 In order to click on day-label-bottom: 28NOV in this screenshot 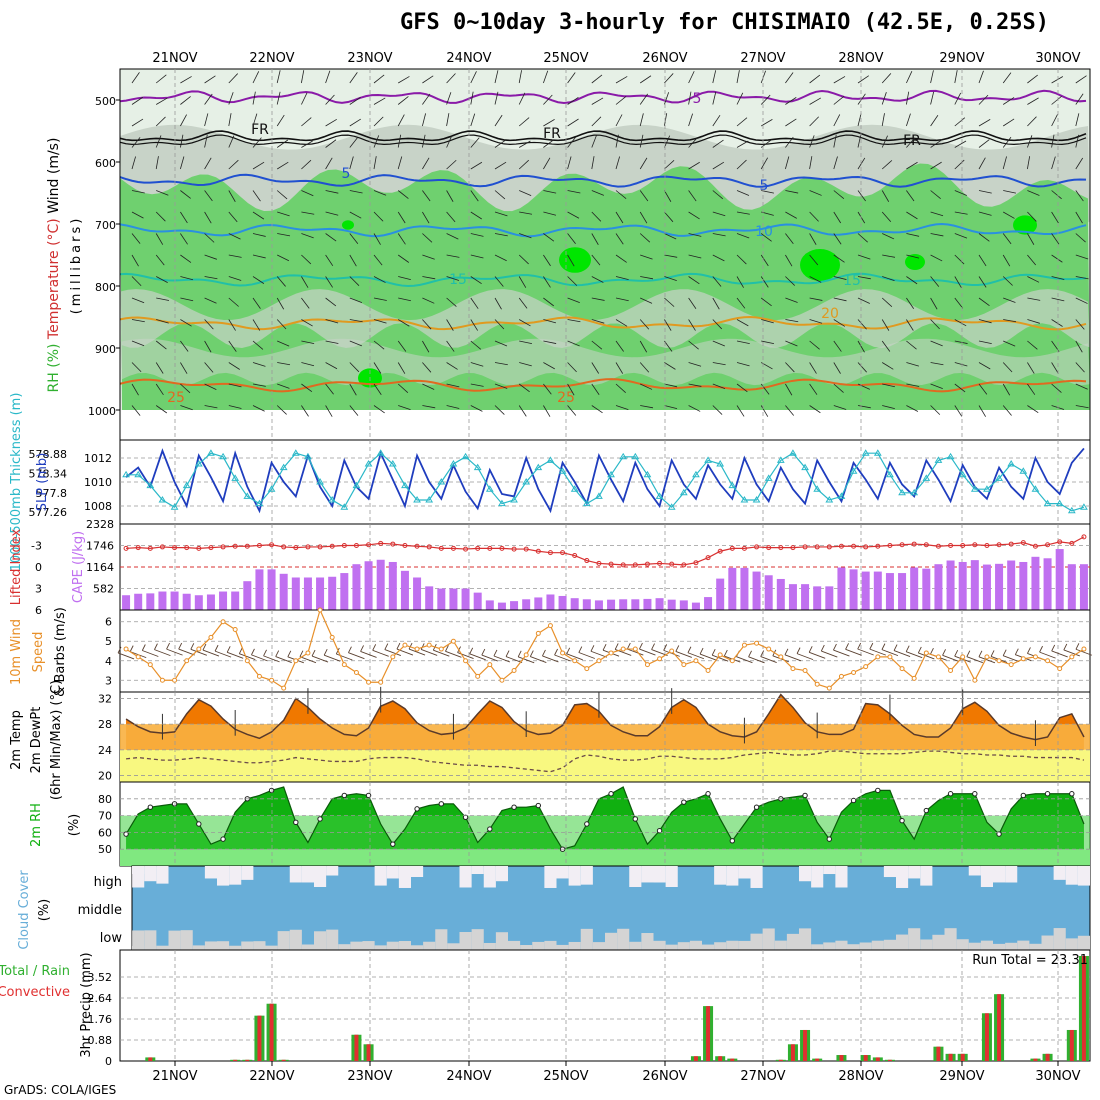, I will do `click(860, 1076)`.